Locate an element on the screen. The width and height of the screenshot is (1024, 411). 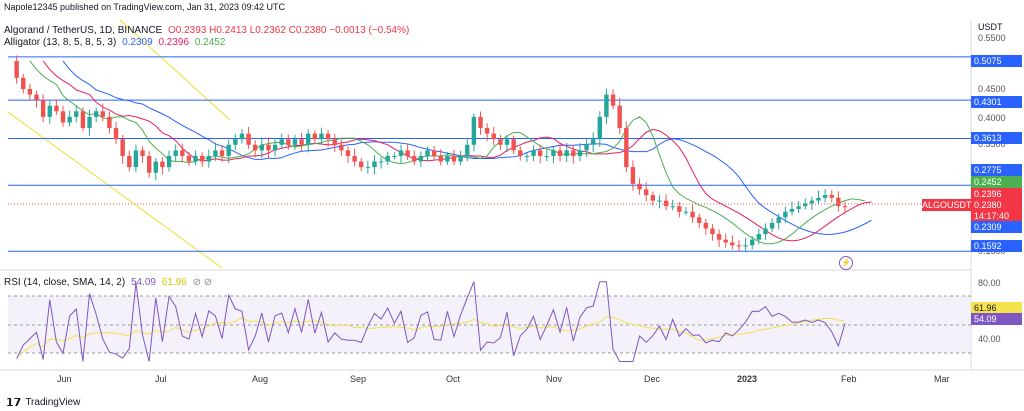
rsi-tag: 54.09 is located at coordinates (996, 319).